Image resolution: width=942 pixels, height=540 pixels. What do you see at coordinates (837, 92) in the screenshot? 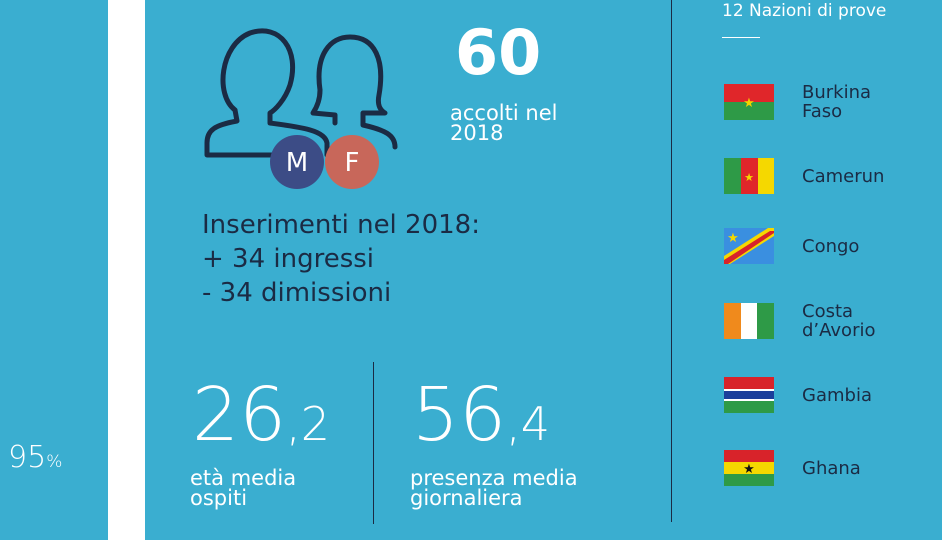
I see `country-name: Burkina` at bounding box center [837, 92].